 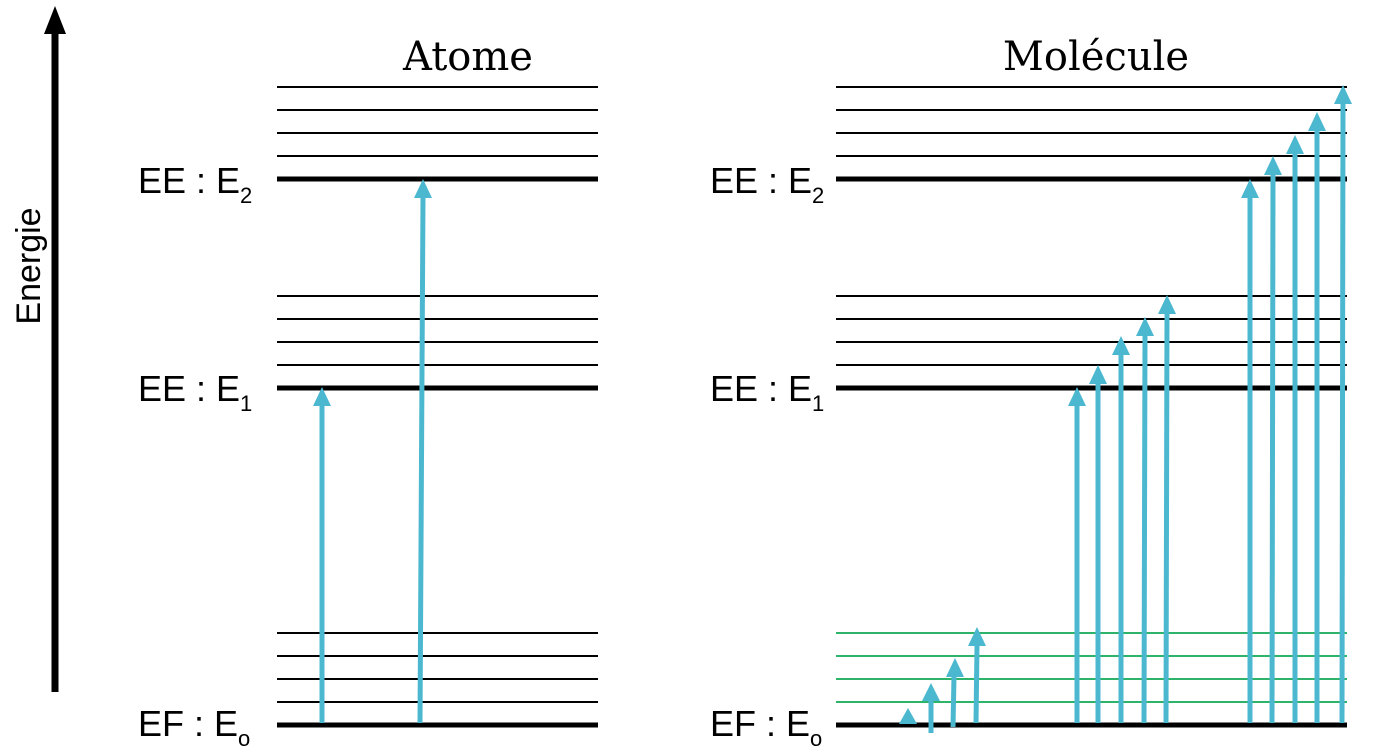 What do you see at coordinates (1096, 57) in the screenshot?
I see `panel-title-molecule: Molécule` at bounding box center [1096, 57].